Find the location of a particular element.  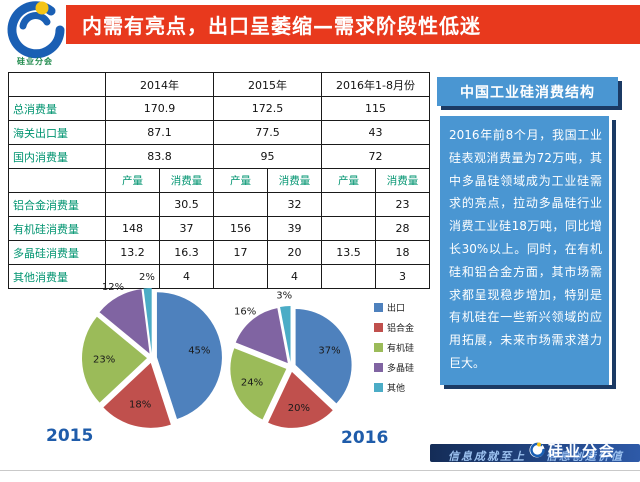

table-cell: 4 is located at coordinates (294, 276).